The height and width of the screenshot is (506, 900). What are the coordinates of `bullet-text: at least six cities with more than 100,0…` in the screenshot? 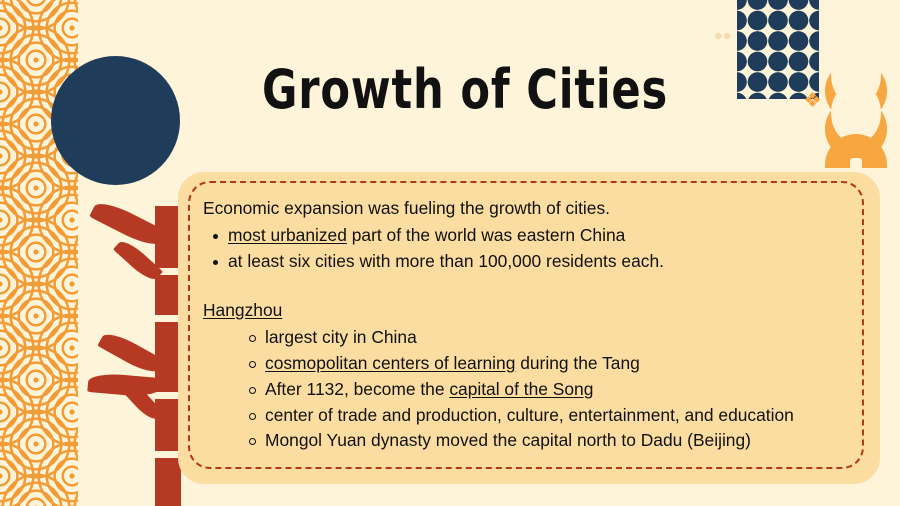 It's located at (446, 260).